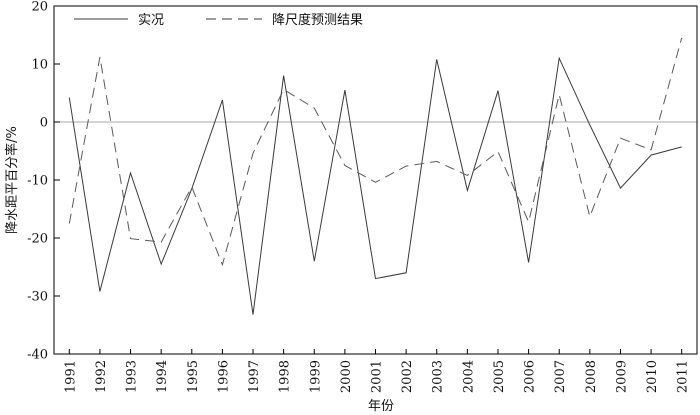  What do you see at coordinates (591, 376) in the screenshot?
I see `x-tick-label: 2008` at bounding box center [591, 376].